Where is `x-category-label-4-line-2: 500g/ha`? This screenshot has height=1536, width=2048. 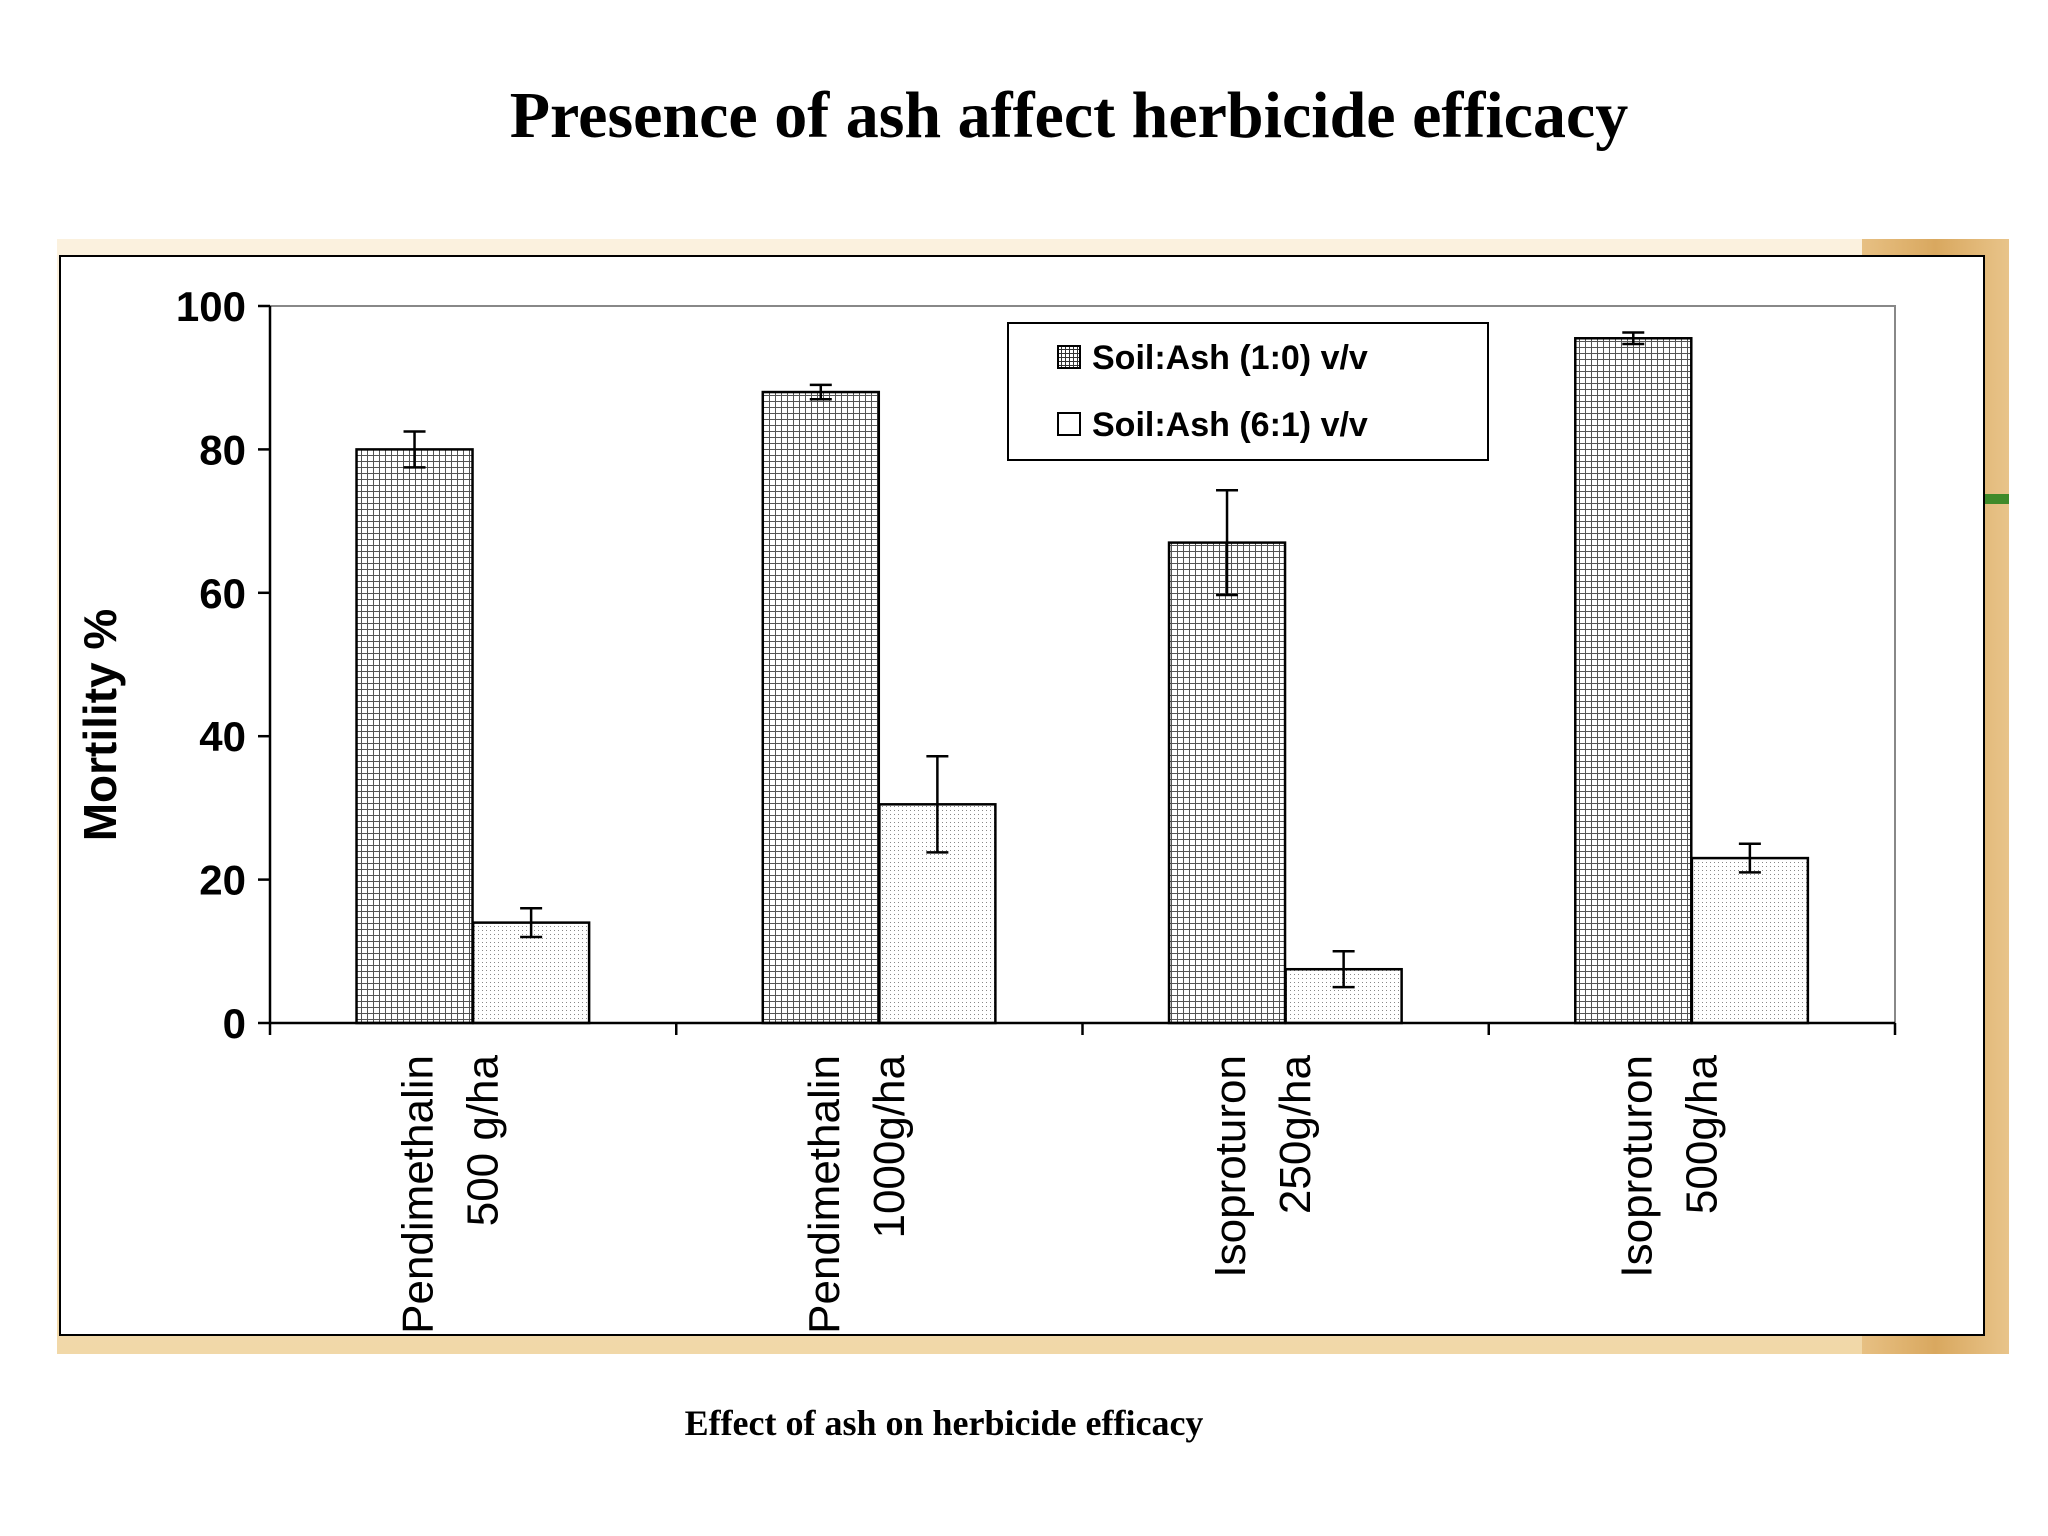 x-category-label-4-line-2: 500g/ha is located at coordinates (1701, 1134).